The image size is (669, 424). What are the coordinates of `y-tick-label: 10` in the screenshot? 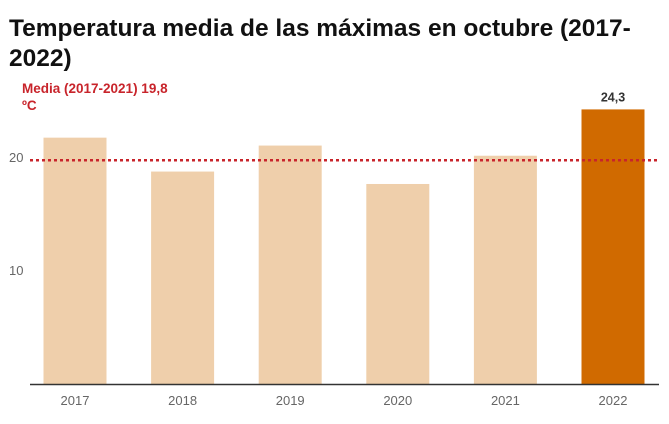 It's located at (16, 270).